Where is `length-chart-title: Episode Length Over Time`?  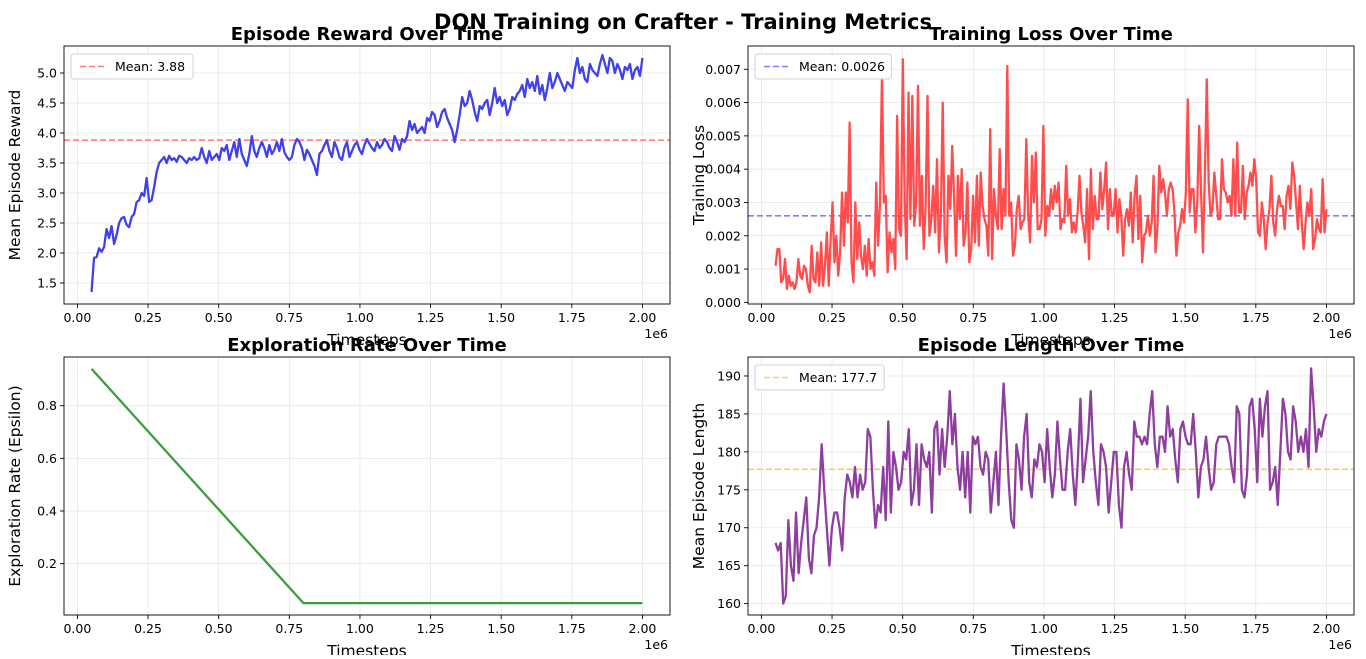 length-chart-title: Episode Length Over Time is located at coordinates (1051, 345).